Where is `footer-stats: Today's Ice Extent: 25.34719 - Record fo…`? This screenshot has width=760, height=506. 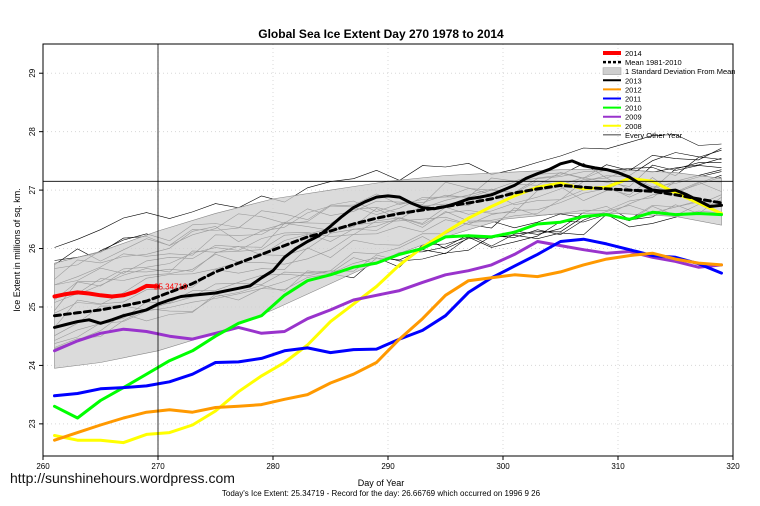 footer-stats: Today's Ice Extent: 25.34719 - Record fo… is located at coordinates (381, 493).